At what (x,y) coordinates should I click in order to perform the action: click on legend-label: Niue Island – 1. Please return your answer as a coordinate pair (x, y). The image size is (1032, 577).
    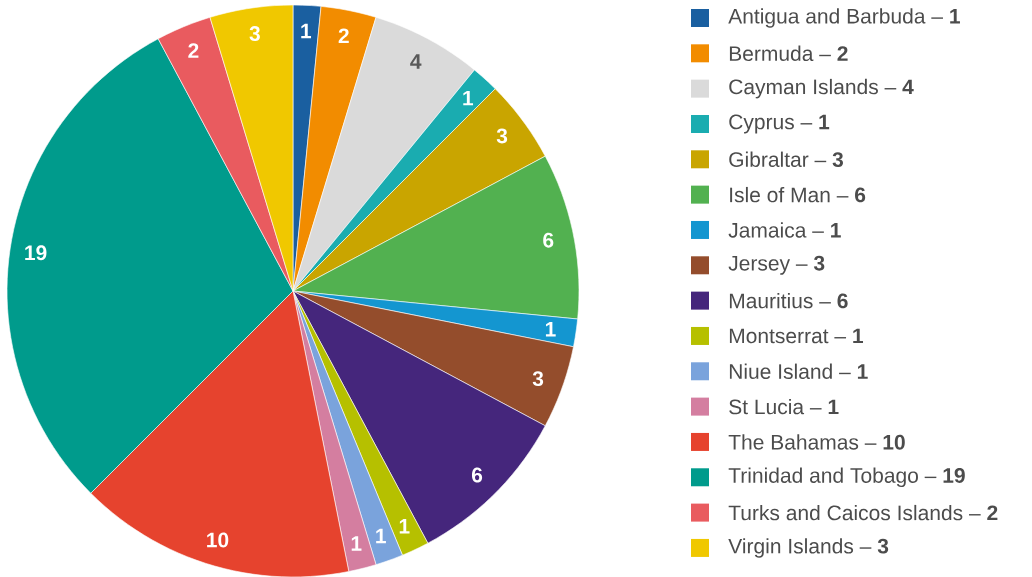
    Looking at the image, I should click on (798, 371).